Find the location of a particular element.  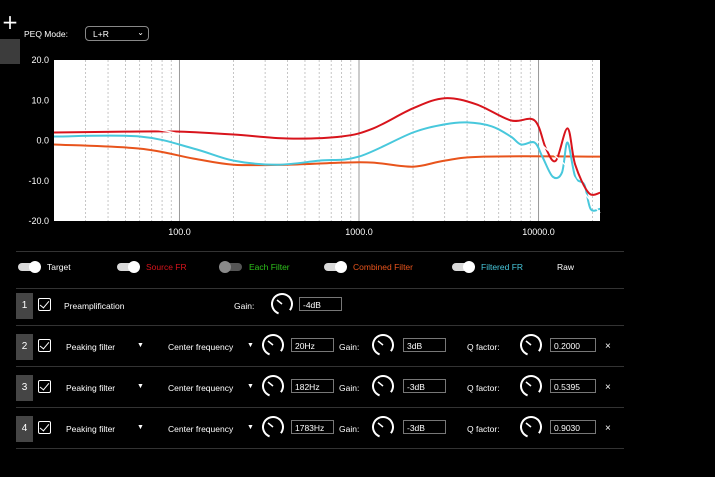

y-tick-label: 10.0 is located at coordinates (40, 100).